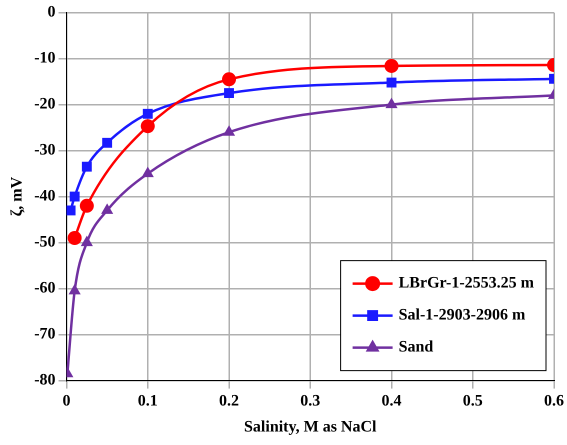 The width and height of the screenshot is (567, 445). I want to click on y-tick-label: -40, so click(45, 196).